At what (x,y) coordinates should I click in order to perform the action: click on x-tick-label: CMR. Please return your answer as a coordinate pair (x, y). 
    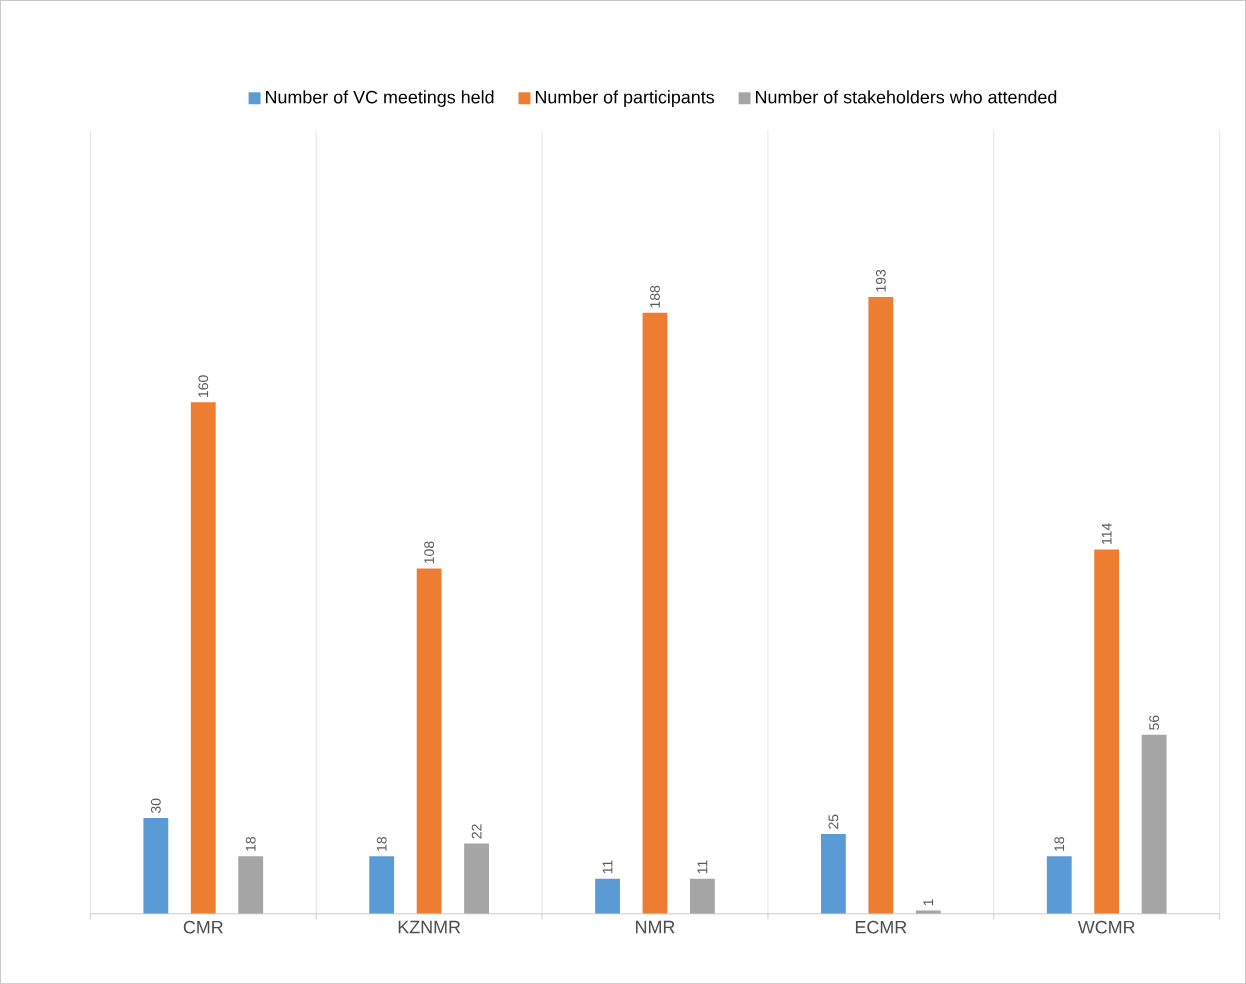
    Looking at the image, I should click on (203, 927).